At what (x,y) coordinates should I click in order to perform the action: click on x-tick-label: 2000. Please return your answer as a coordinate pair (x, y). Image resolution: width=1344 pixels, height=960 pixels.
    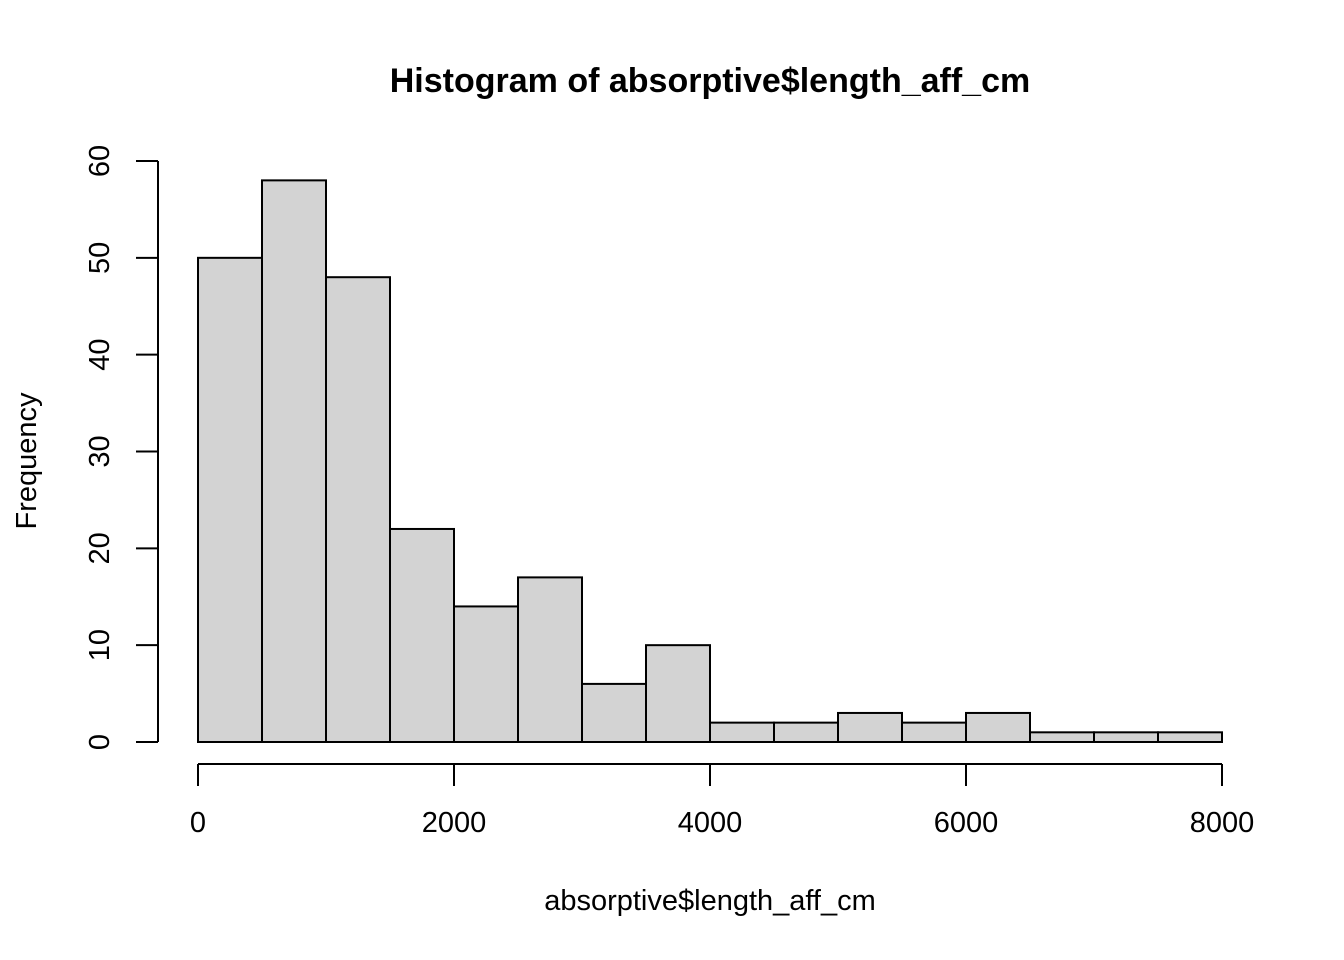
    Looking at the image, I should click on (454, 823).